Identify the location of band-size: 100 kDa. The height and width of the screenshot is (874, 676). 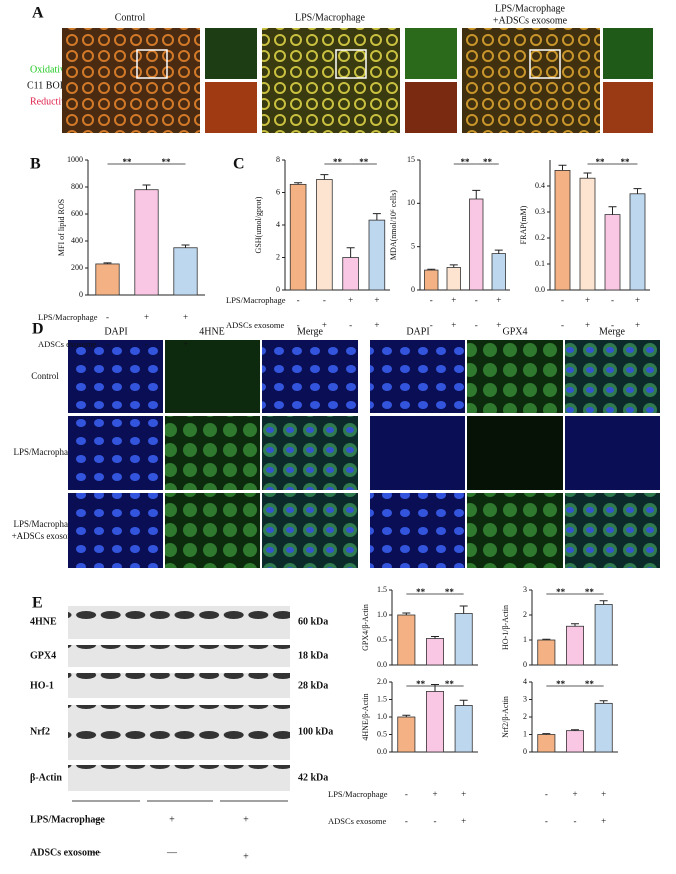
(315, 731).